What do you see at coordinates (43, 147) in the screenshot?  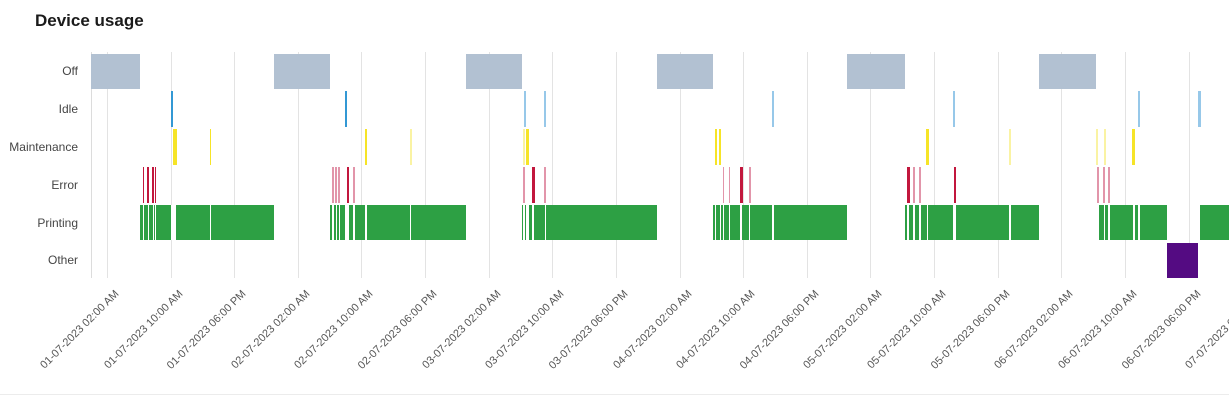 I see `row-label-maintenance: Maintenance` at bounding box center [43, 147].